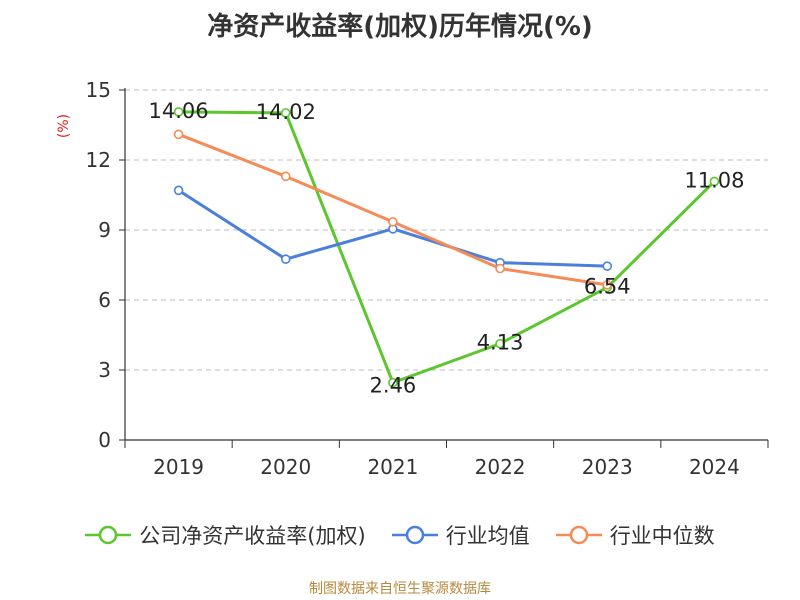  I want to click on data-label-2024: 11.08, so click(714, 180).